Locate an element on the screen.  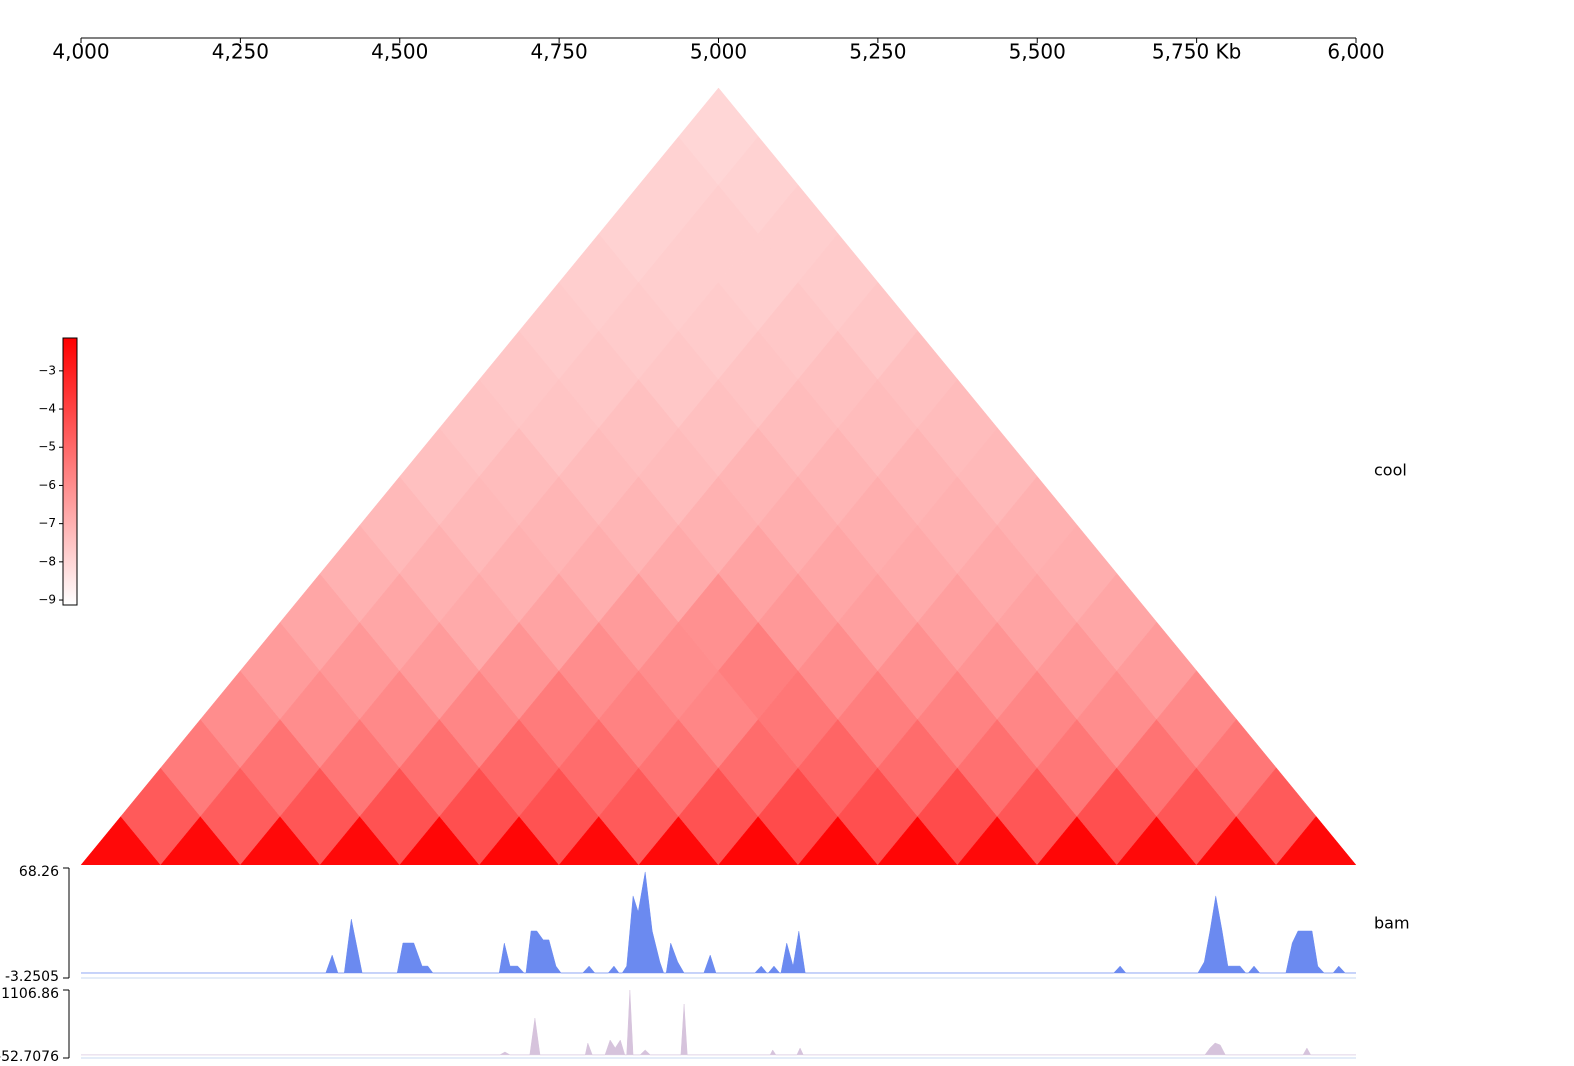
y-tick-label: -3.2505 is located at coordinates (32, 977).